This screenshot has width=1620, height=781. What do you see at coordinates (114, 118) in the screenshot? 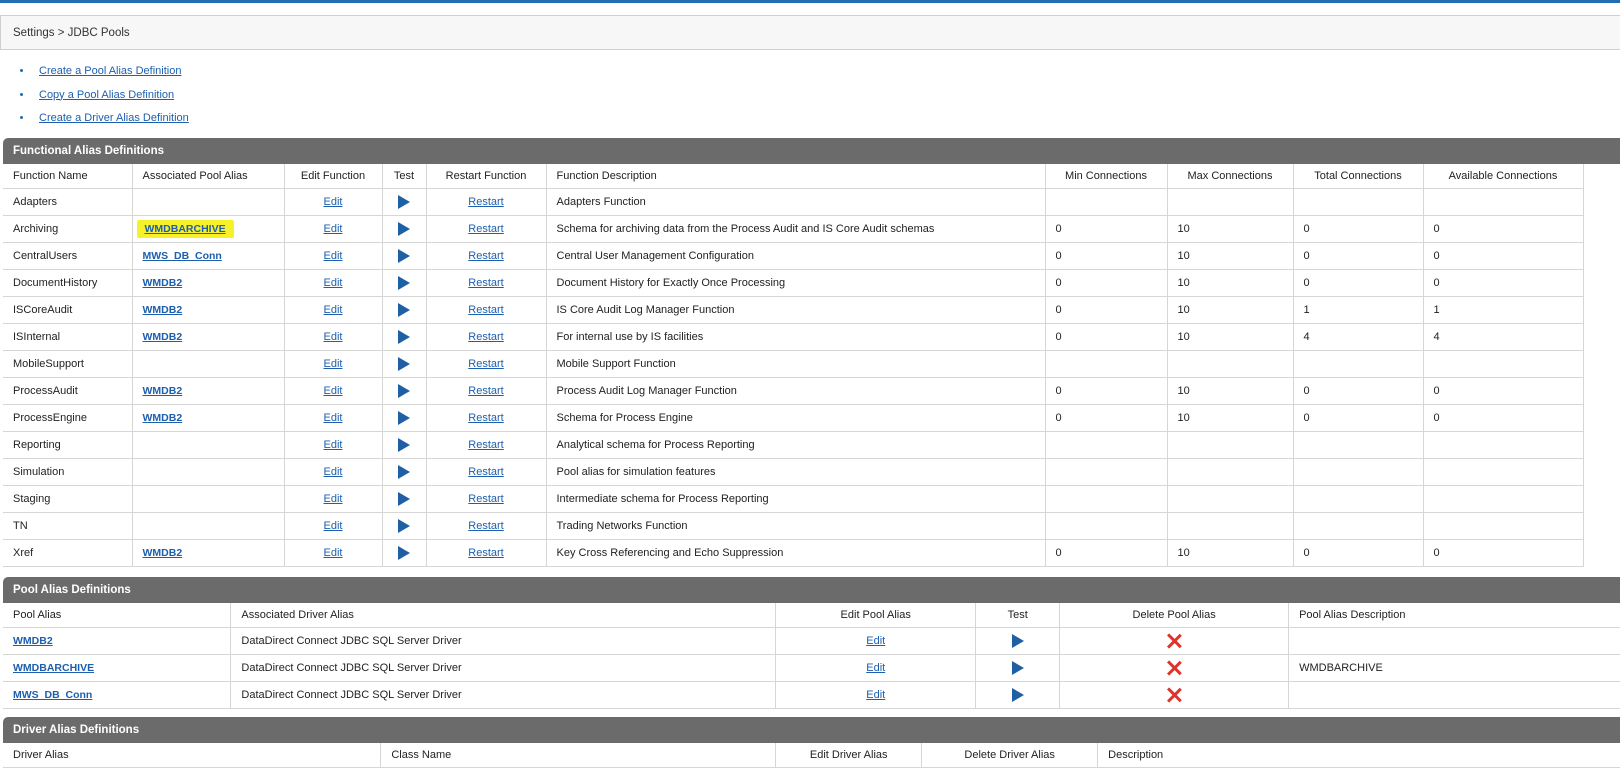
I see `create-driver-alias-link: Create a Driver Alias Definition` at bounding box center [114, 118].